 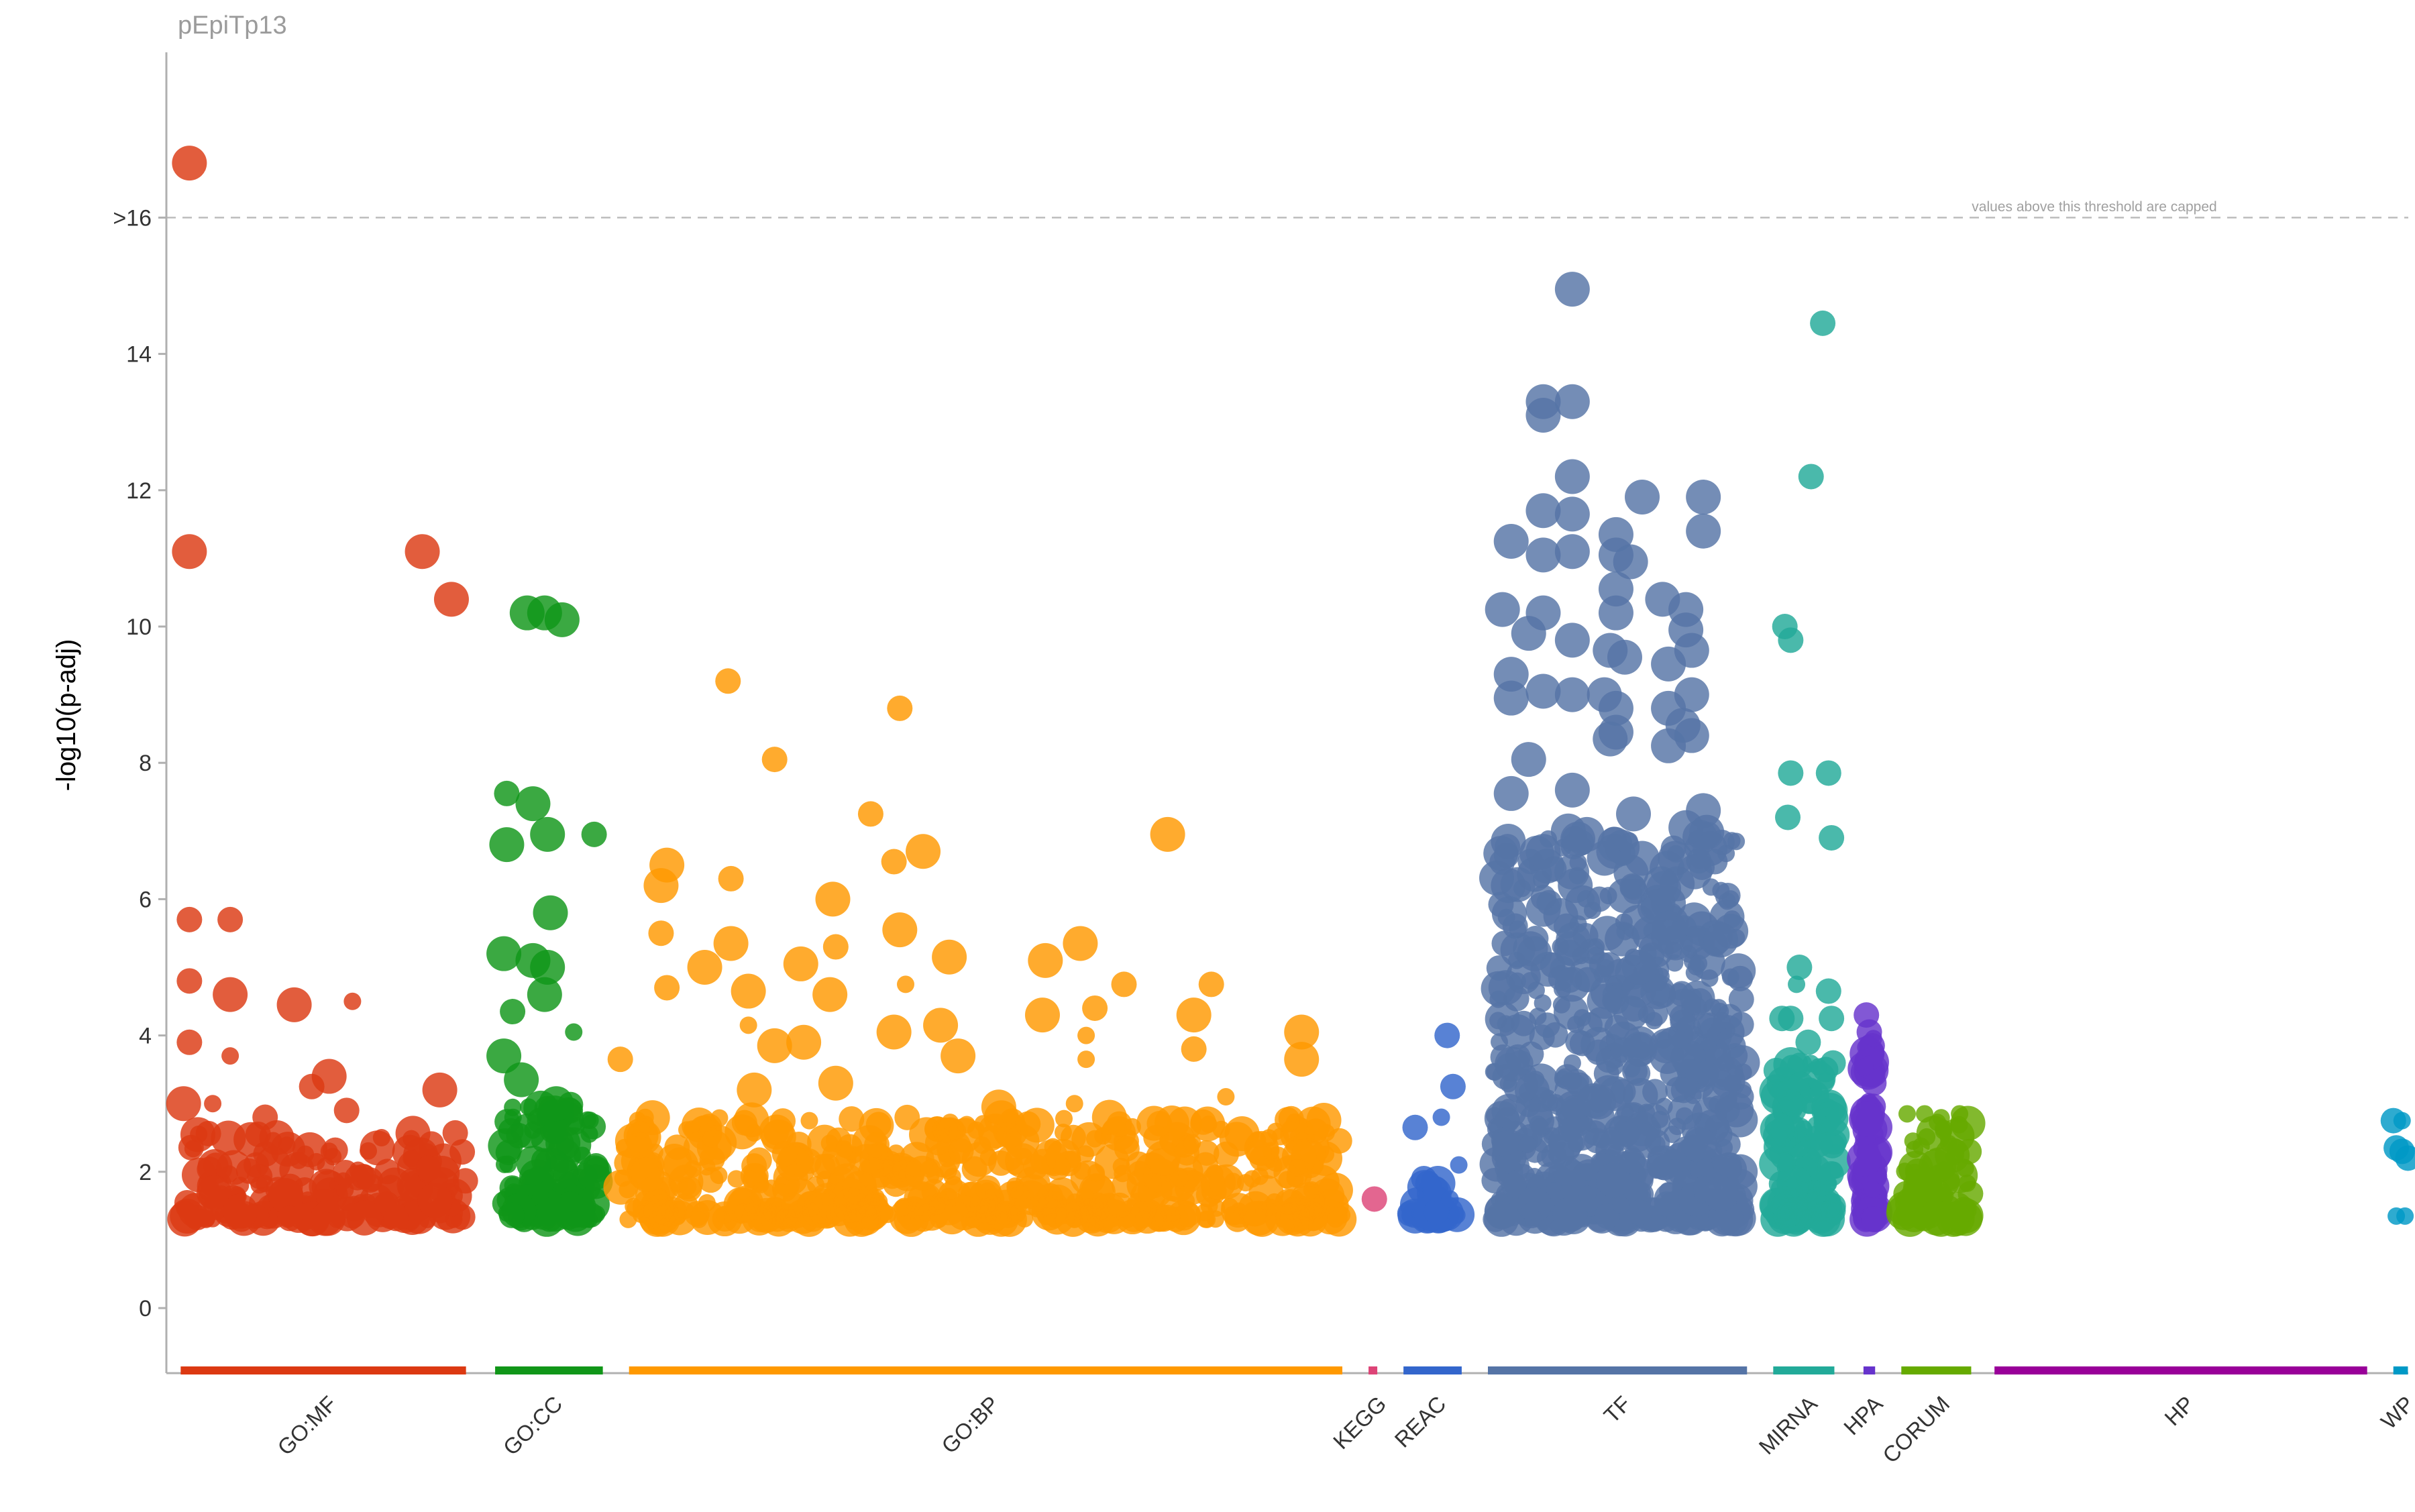 What do you see at coordinates (139, 627) in the screenshot?
I see `y-tick-label: 10` at bounding box center [139, 627].